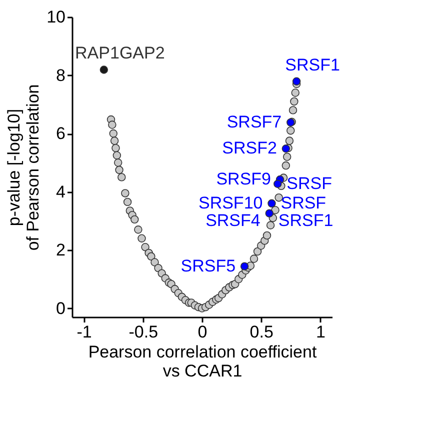  Describe the element at coordinates (321, 332) in the screenshot. I see `x-tick-label: 1` at that location.